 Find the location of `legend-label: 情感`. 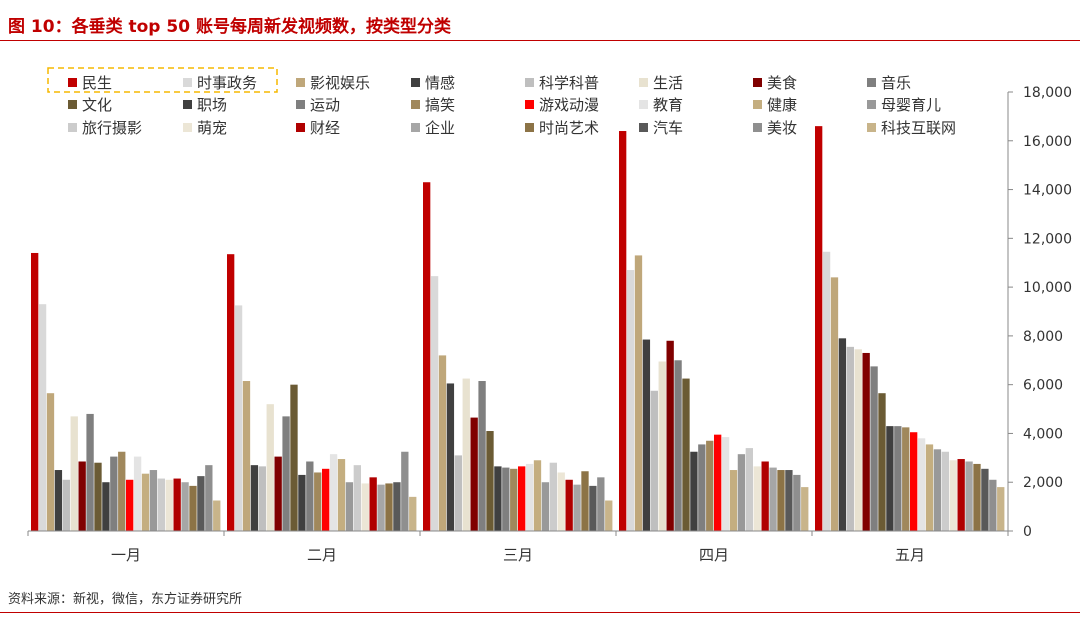

legend-label: 情感 is located at coordinates (440, 83).